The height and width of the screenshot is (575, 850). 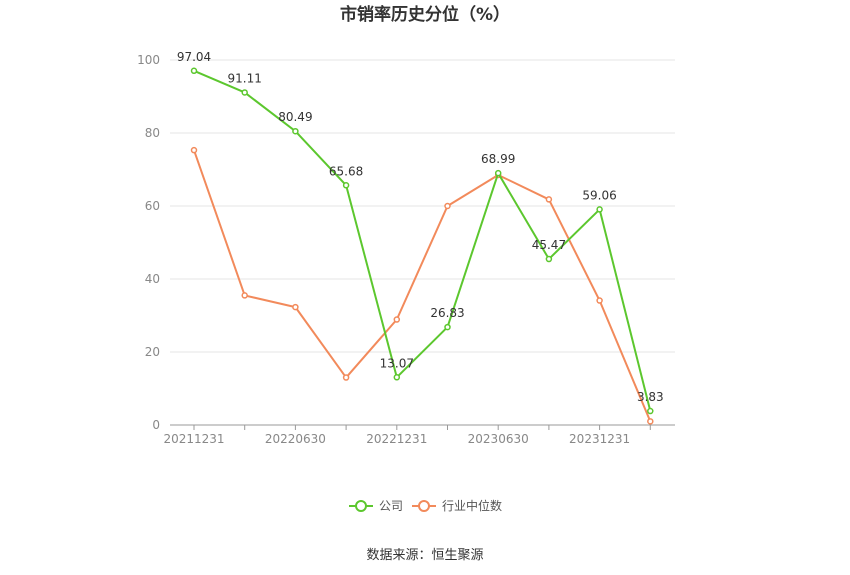 What do you see at coordinates (425, 14) in the screenshot?
I see `chart-title: 市销率历史分位（%）` at bounding box center [425, 14].